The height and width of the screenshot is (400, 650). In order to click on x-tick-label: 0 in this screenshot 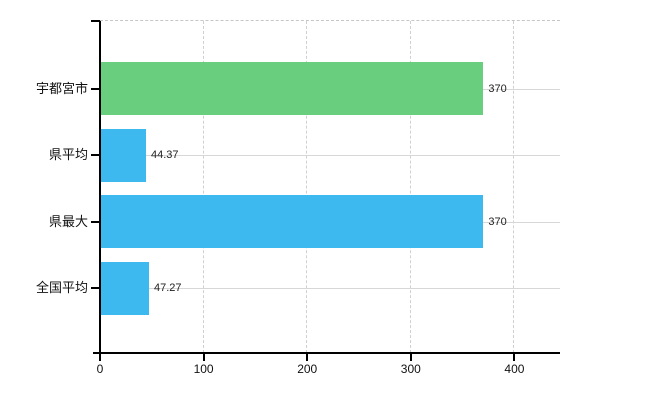, I will do `click(100, 369)`.